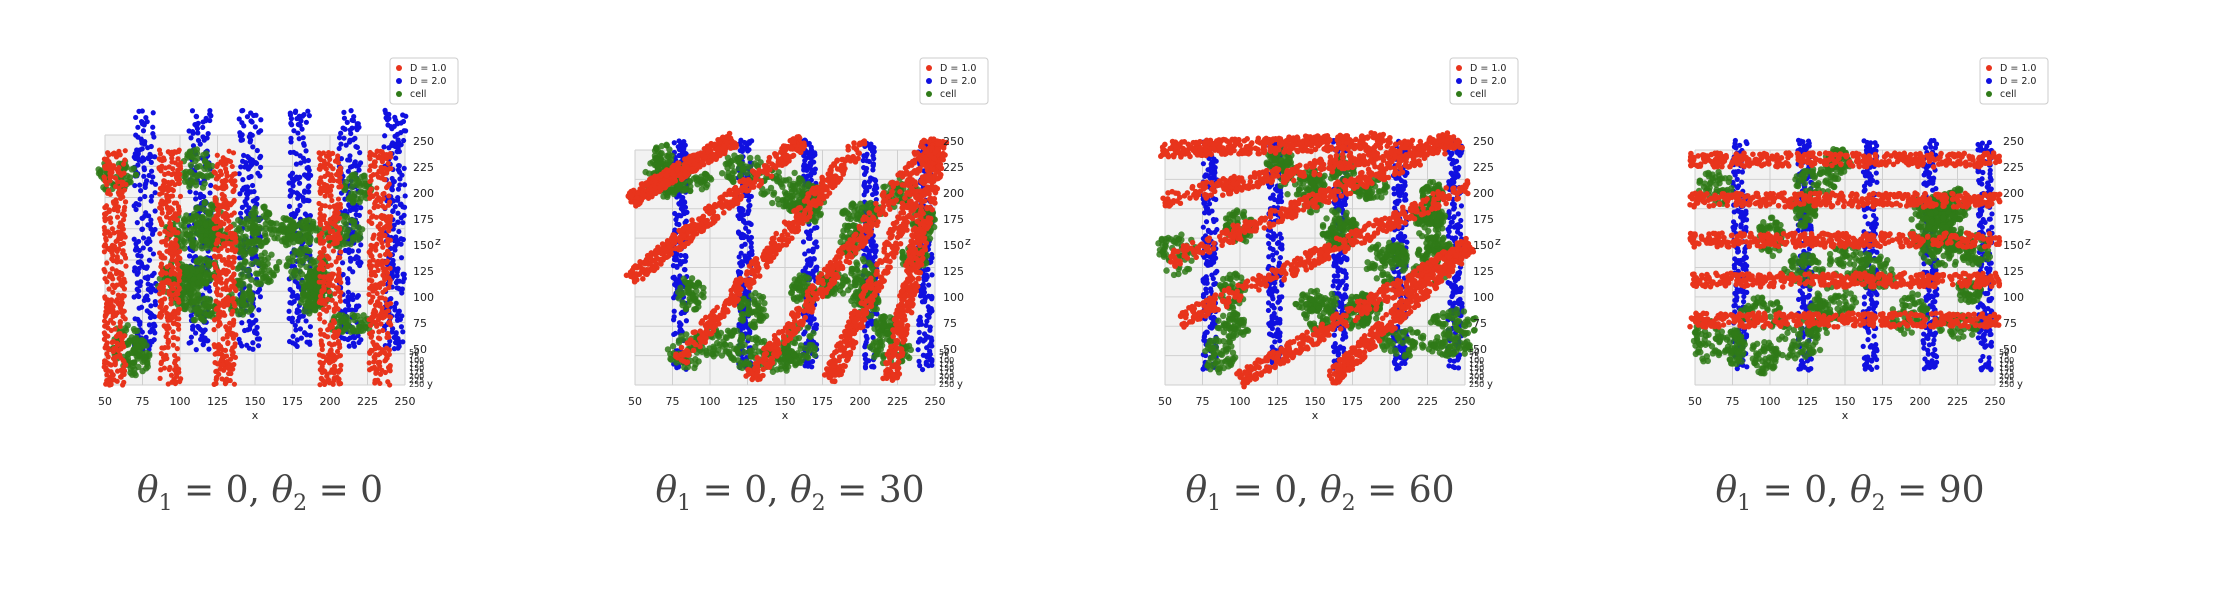  What do you see at coordinates (198, 168) in the screenshot?
I see `series-cell-cluster` at bounding box center [198, 168].